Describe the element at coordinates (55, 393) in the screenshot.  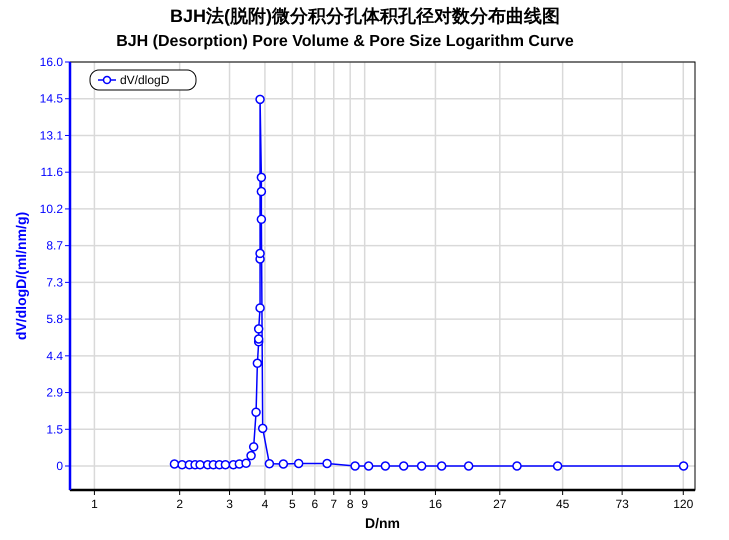
I see `y-tick-label: 2.9` at that location.